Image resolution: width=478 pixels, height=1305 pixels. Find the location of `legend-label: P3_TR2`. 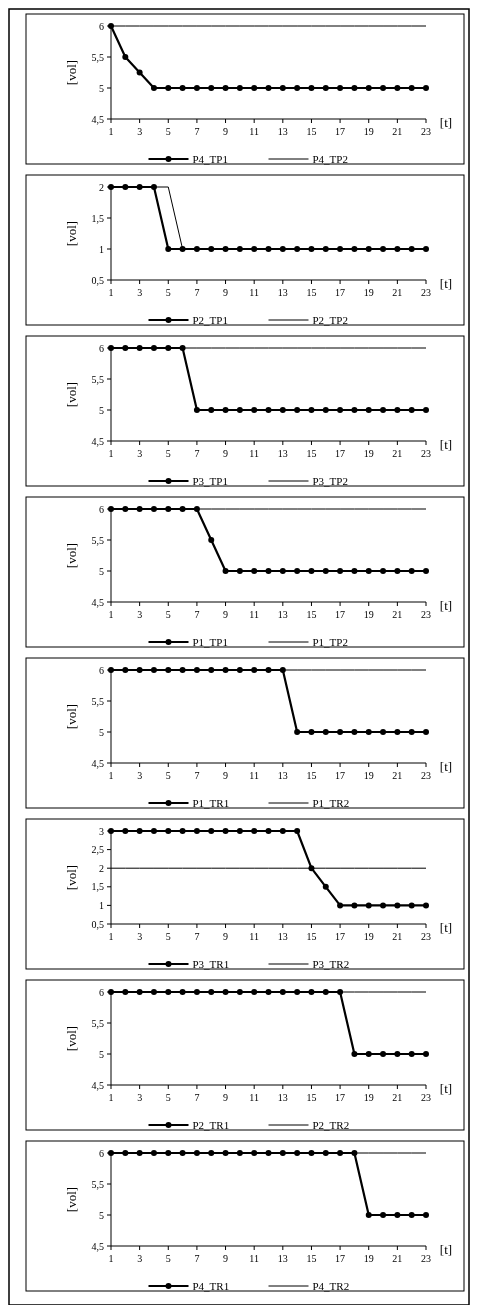

legend-label: P3_TR2 is located at coordinates (331, 963).